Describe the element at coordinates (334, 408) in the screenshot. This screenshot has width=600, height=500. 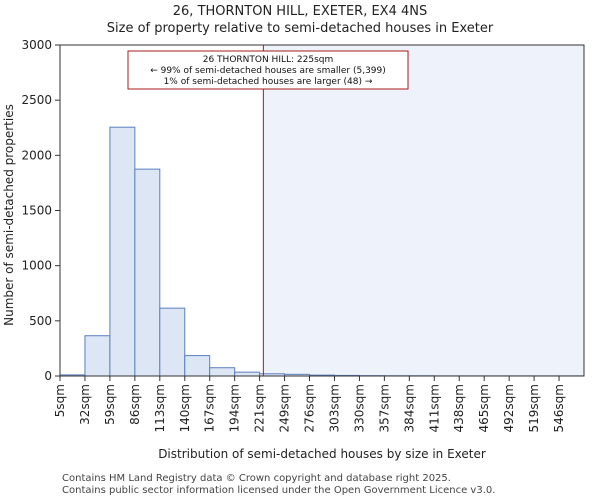
I see `x-tick-label: 303sqm` at that location.